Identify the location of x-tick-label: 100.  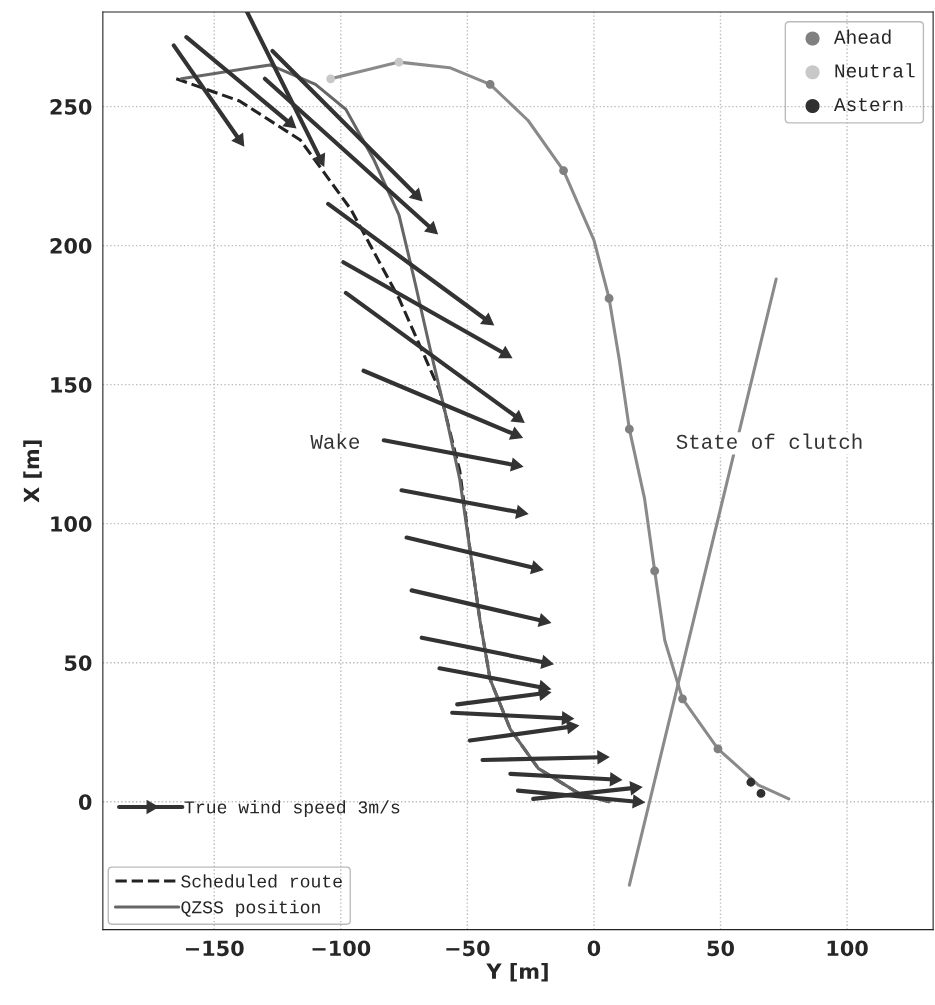
(847, 948).